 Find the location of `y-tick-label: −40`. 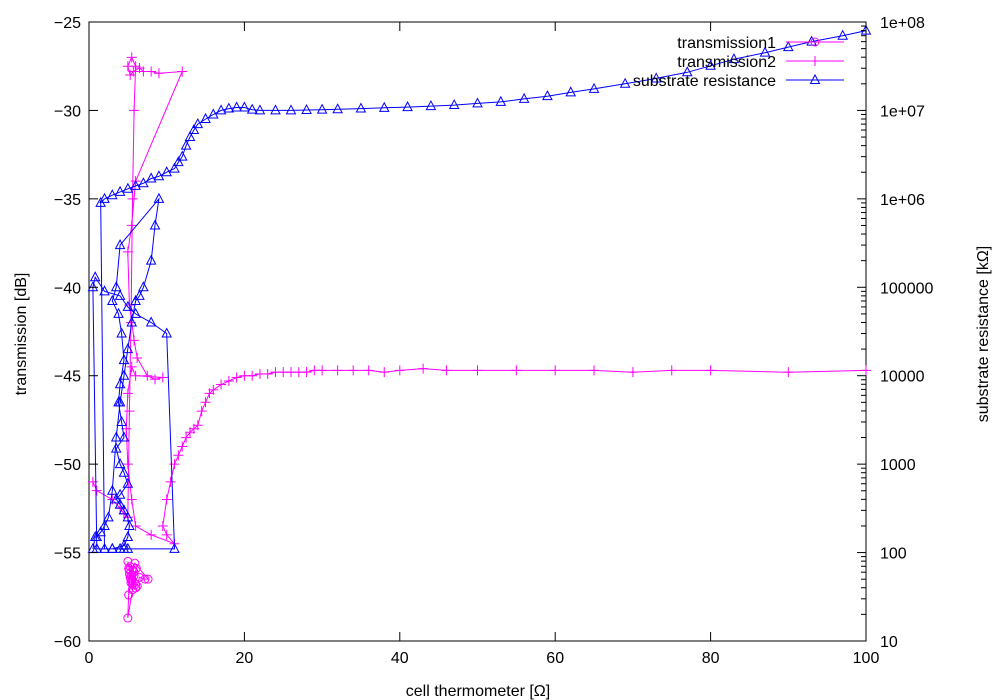

y-tick-label: −40 is located at coordinates (67, 288).